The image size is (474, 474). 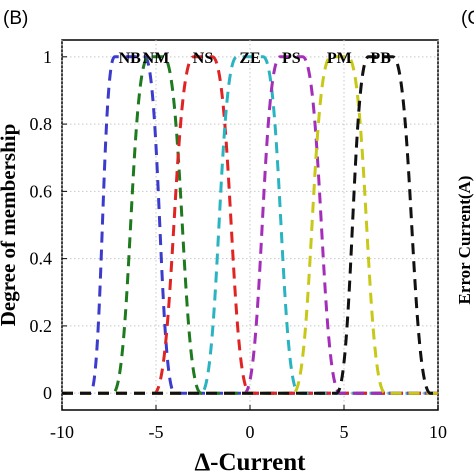 What do you see at coordinates (130, 58) in the screenshot?
I see `set-label-nb: NB` at bounding box center [130, 58].